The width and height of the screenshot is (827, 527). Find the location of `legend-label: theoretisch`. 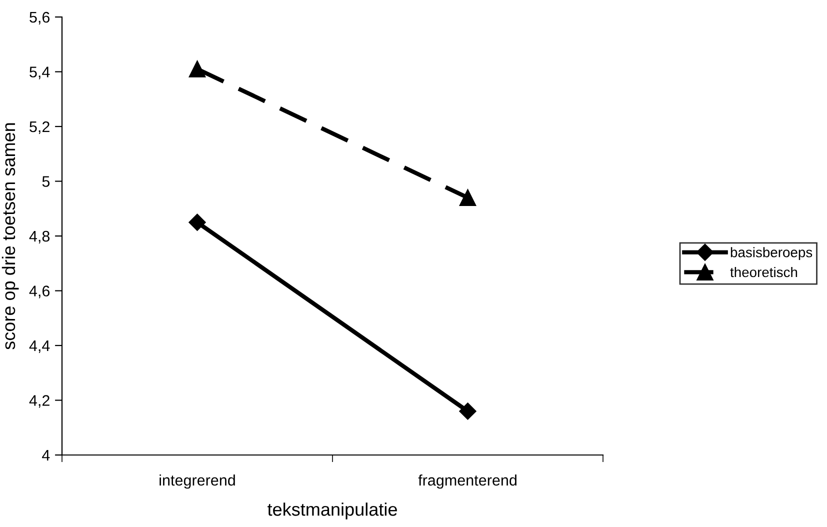

legend-label: theoretisch is located at coordinates (764, 272).